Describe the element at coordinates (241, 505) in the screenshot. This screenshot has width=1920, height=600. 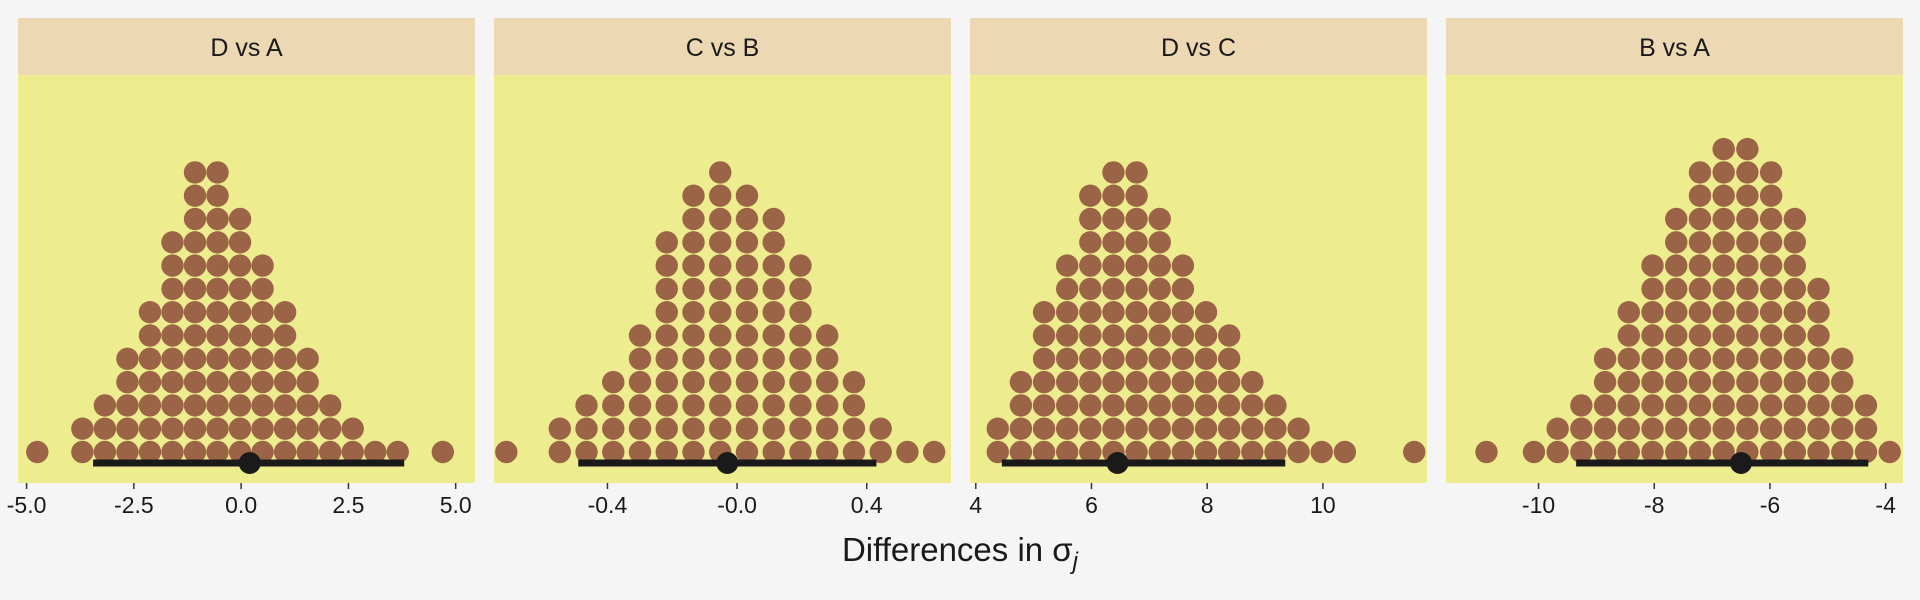
I see `x-tick-label: 0.0` at that location.